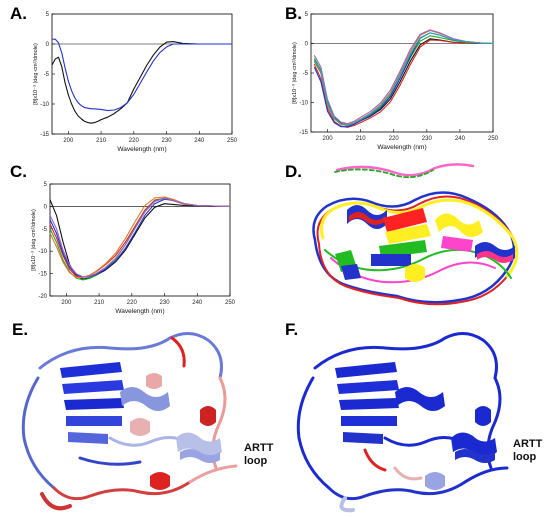 This screenshot has width=550, height=518. I want to click on panel-f-annotation: ARTT loop, so click(527, 451).